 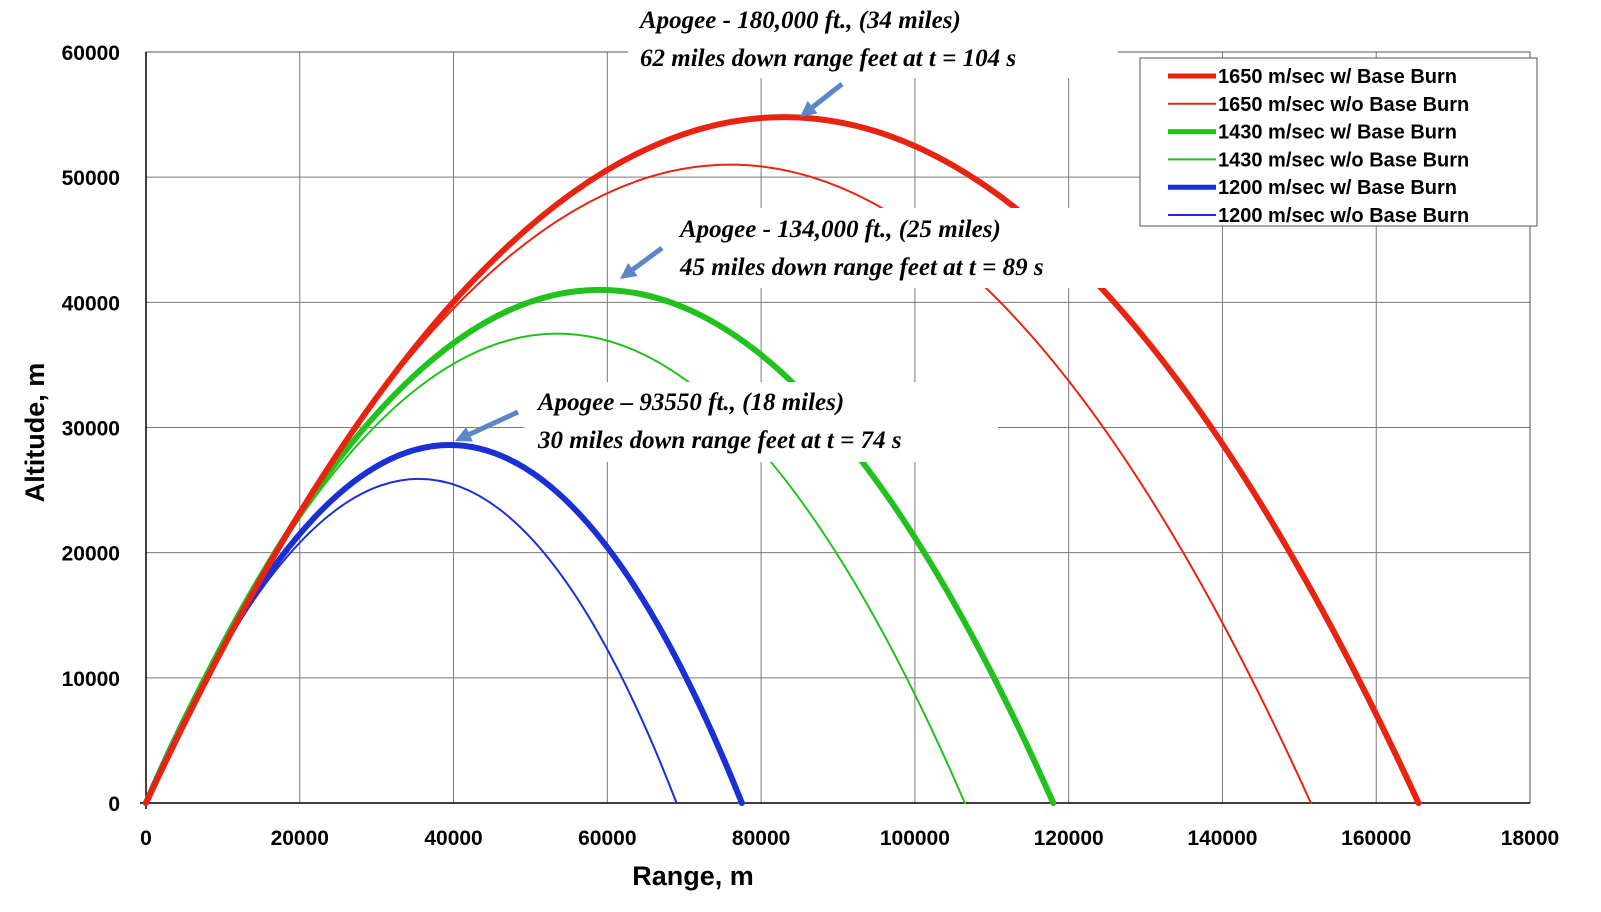 I want to click on y-tick-label: 50000, so click(x=91, y=178).